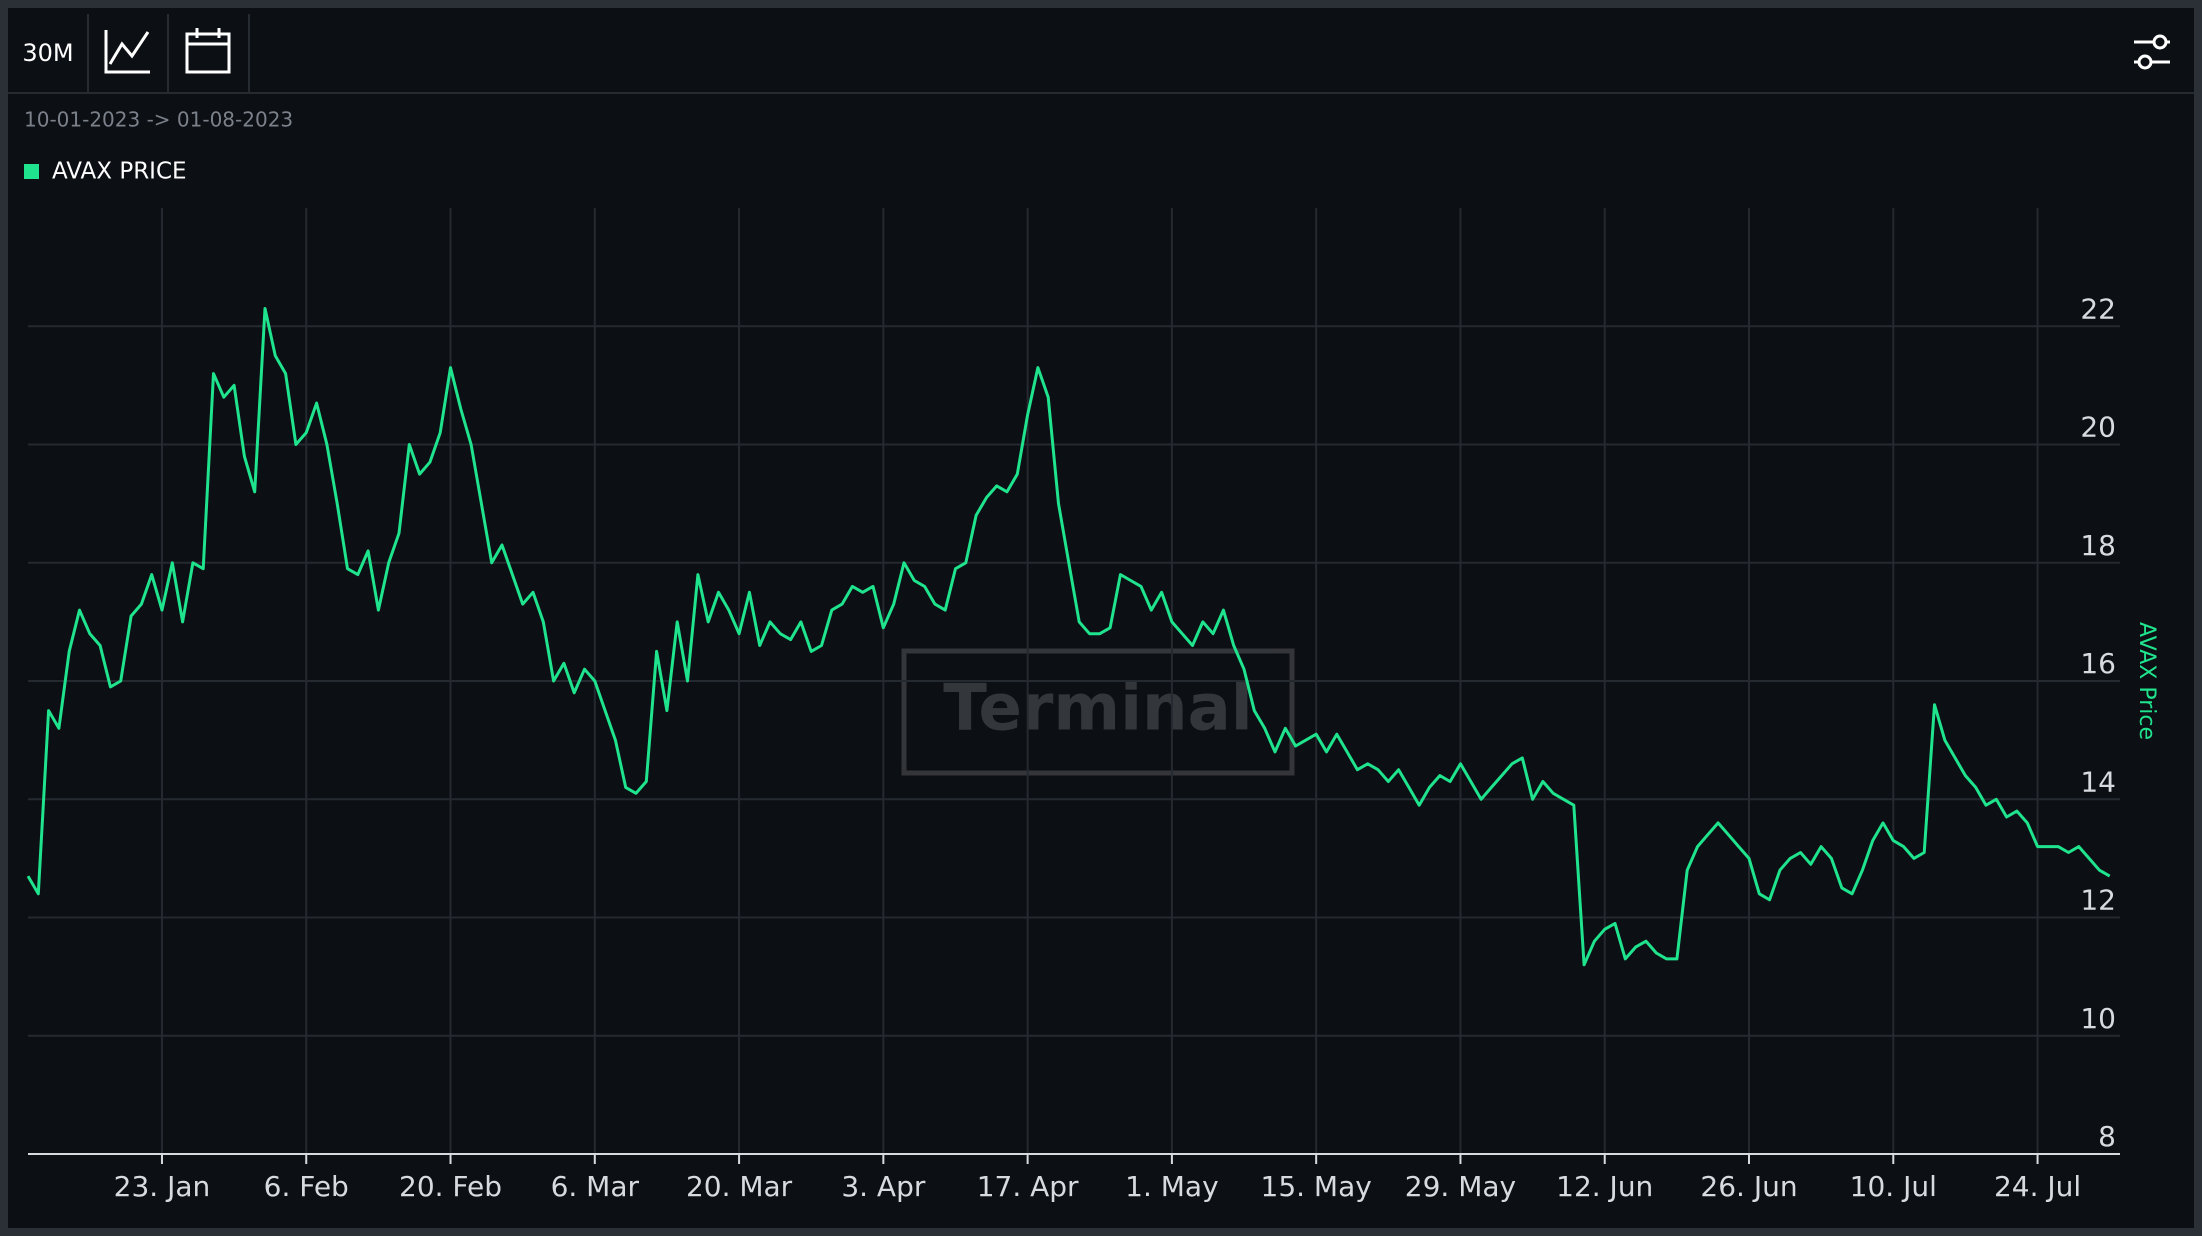 Image resolution: width=2202 pixels, height=1236 pixels. Describe the element at coordinates (1460, 1186) in the screenshot. I see `x-tick-label: 29. May` at that location.